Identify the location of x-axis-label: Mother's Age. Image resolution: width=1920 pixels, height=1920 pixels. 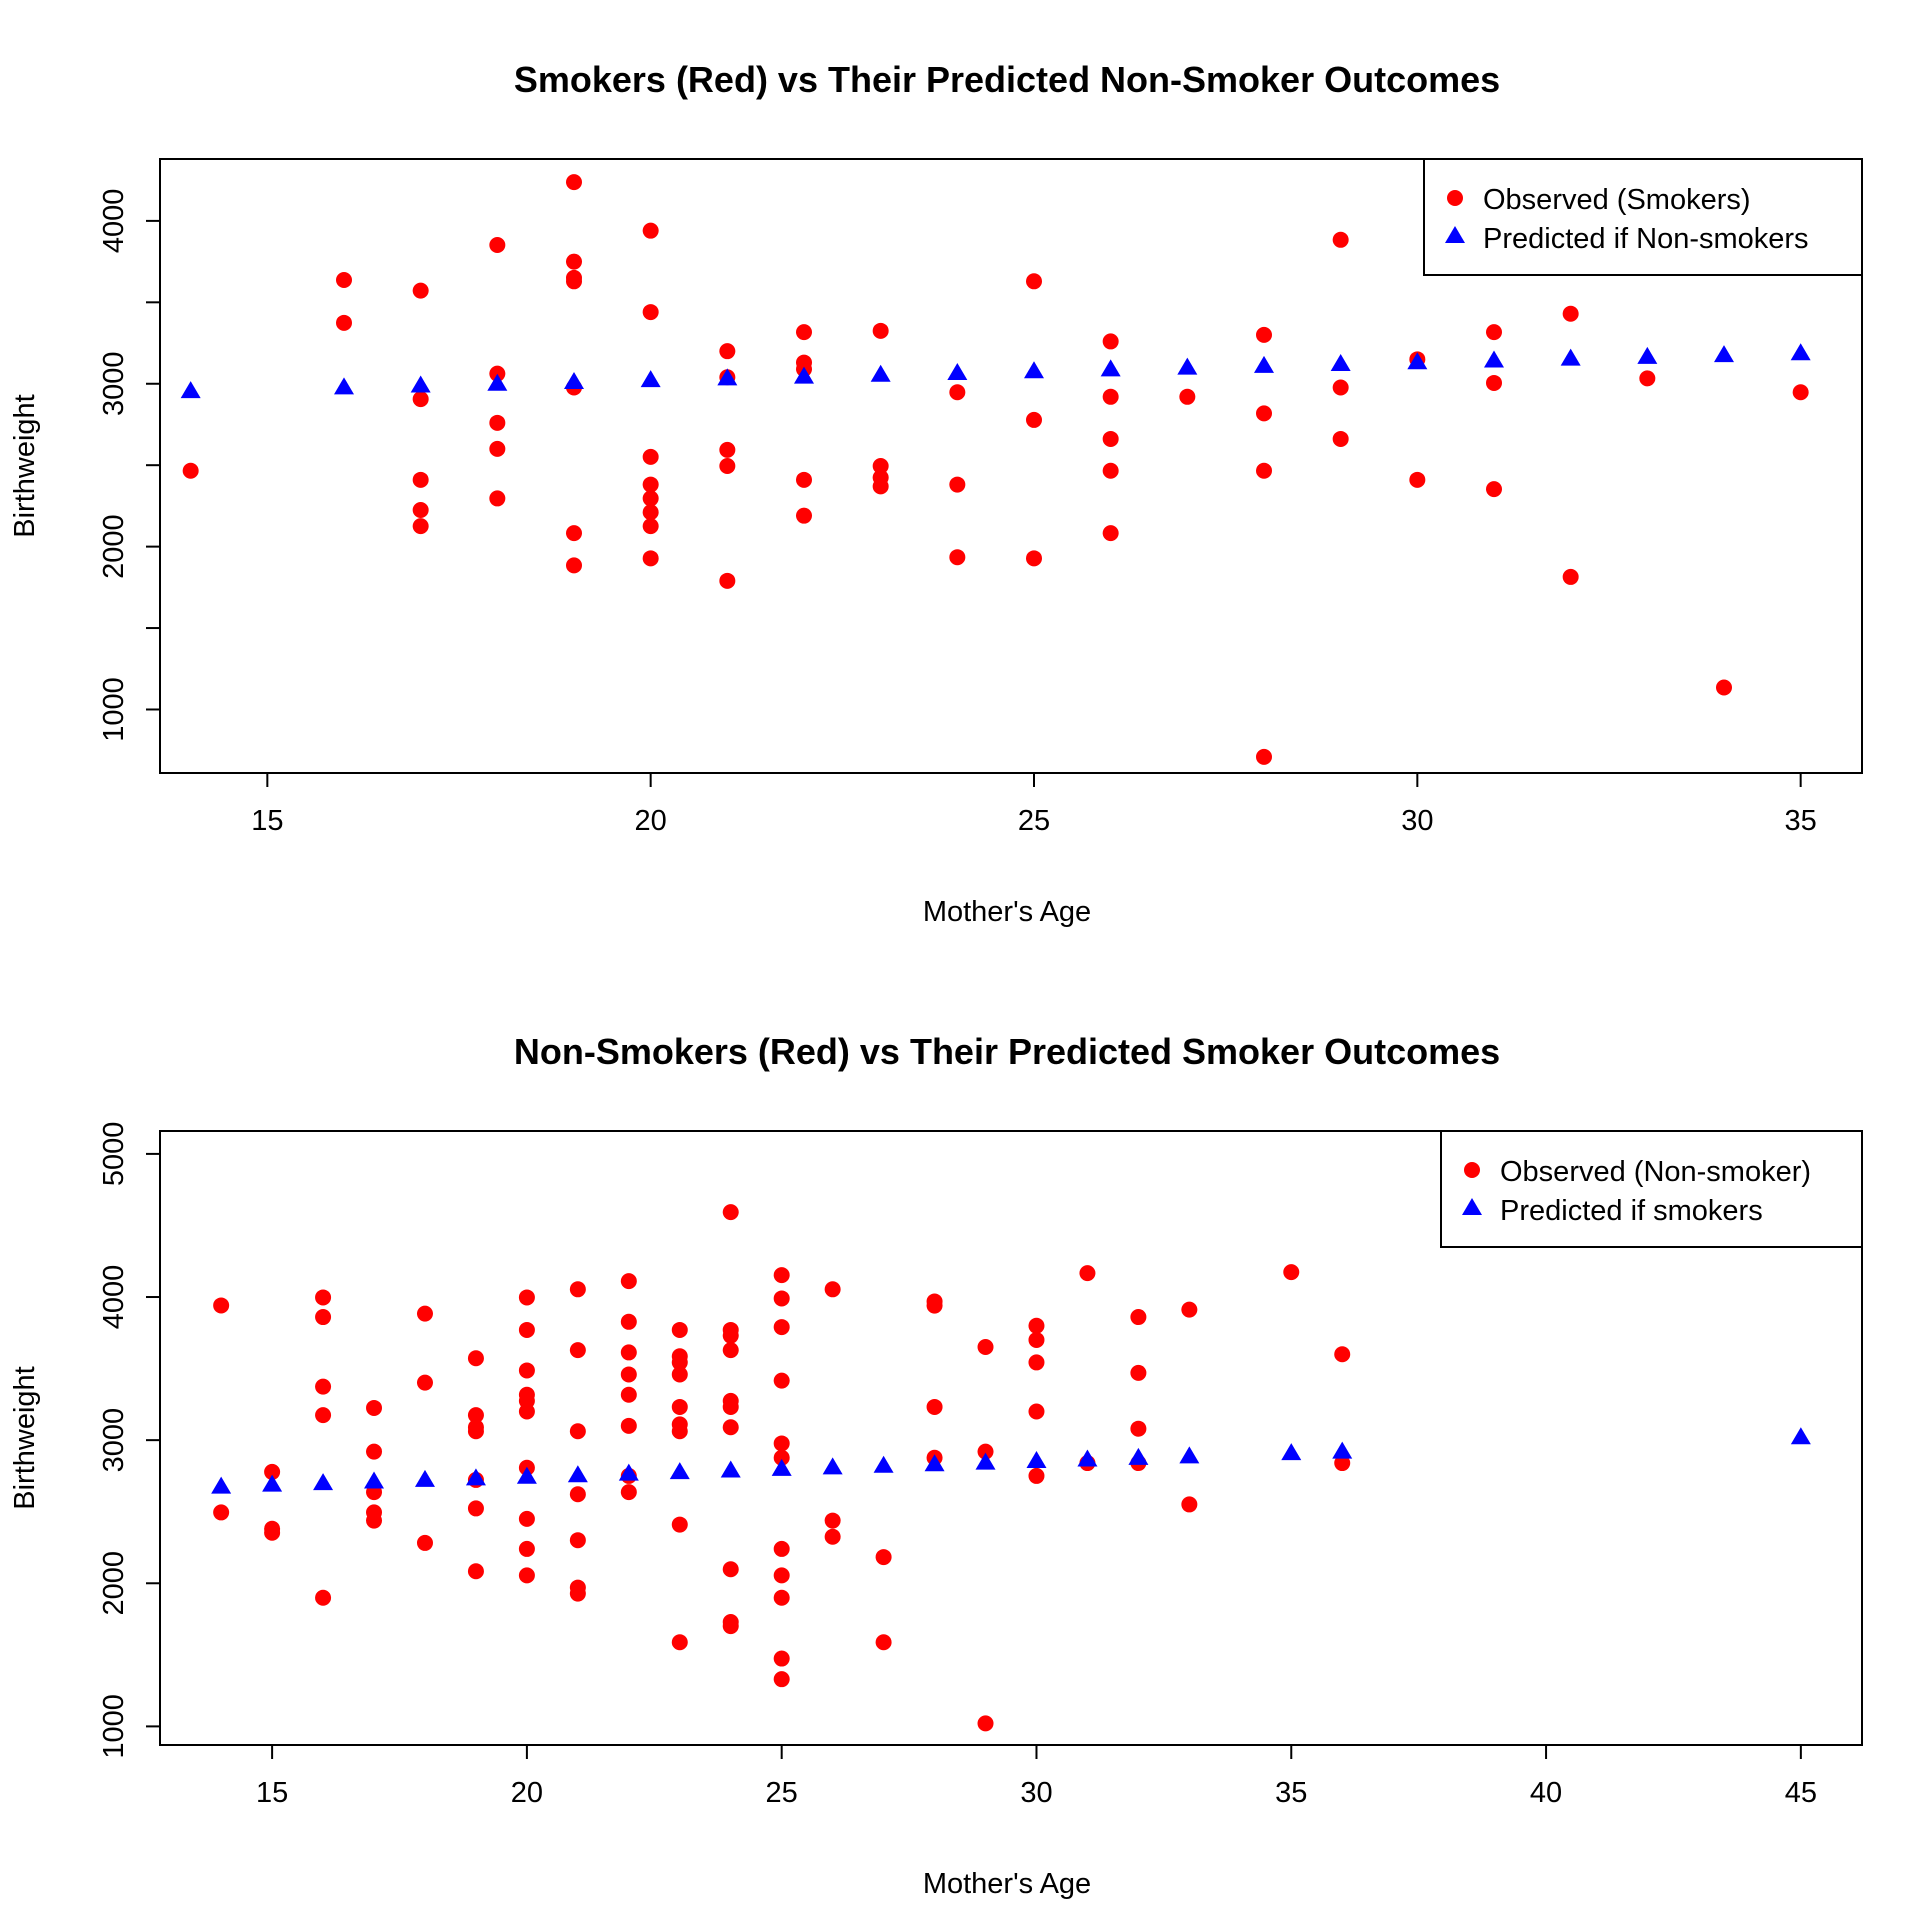
(1007, 1884).